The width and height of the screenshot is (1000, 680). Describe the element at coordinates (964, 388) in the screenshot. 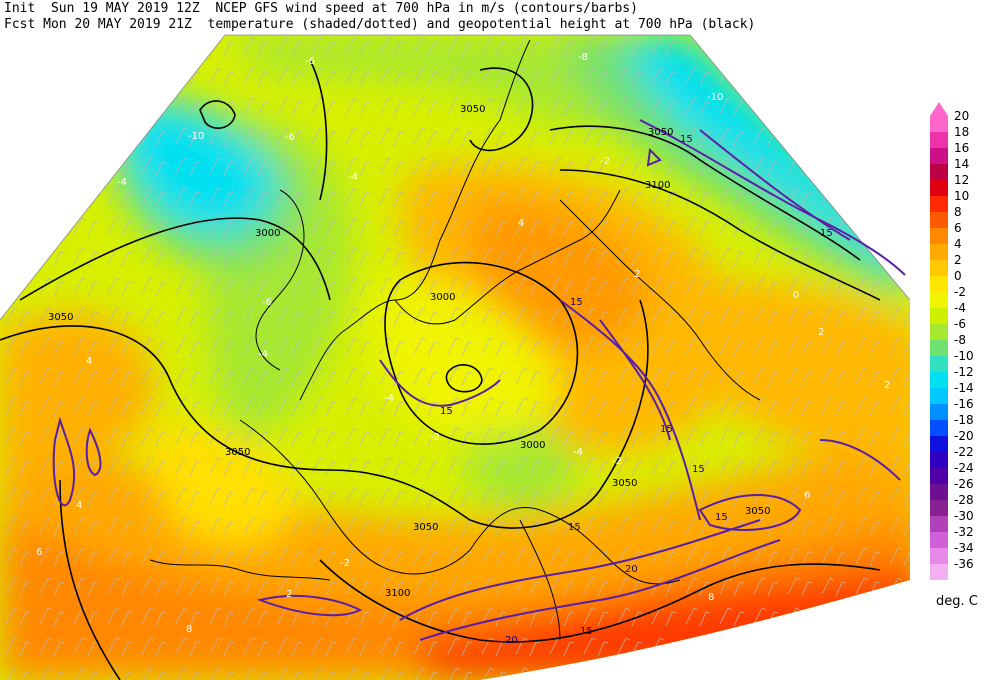

I see `legend-label: -14` at that location.